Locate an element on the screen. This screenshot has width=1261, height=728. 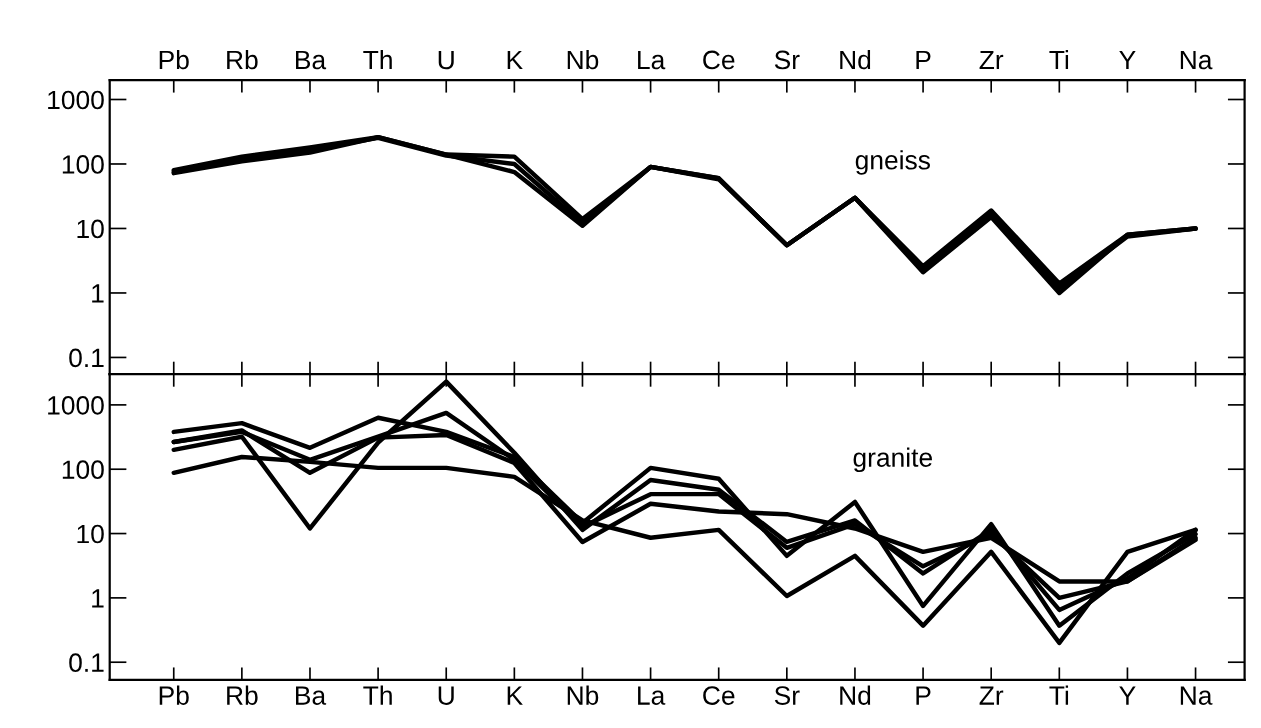
annotation: gneiss is located at coordinates (892, 162).